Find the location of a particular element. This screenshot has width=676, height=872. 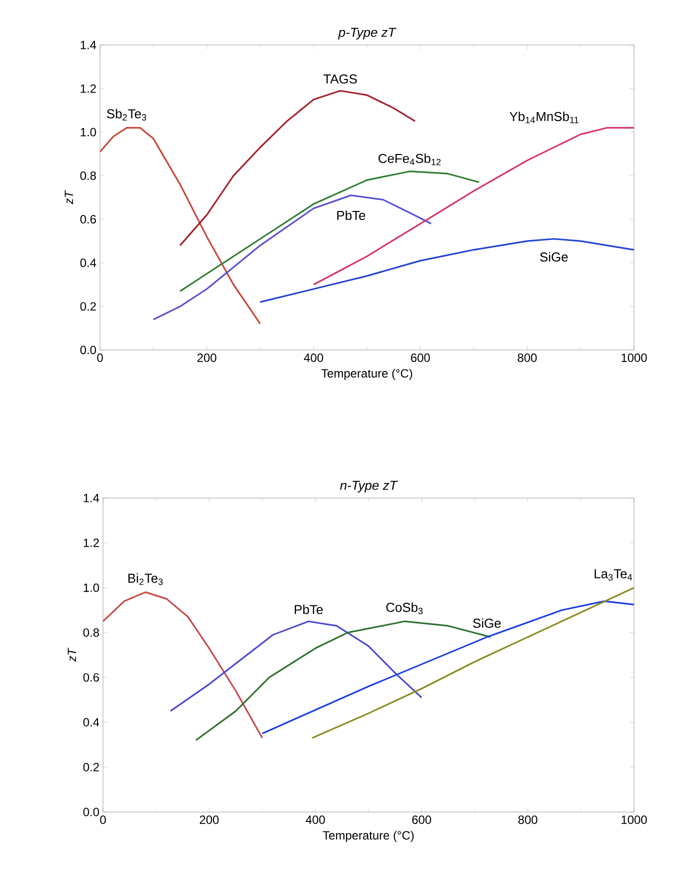

series-label: La$_{3}$Te$_{4}$ is located at coordinates (613, 575).